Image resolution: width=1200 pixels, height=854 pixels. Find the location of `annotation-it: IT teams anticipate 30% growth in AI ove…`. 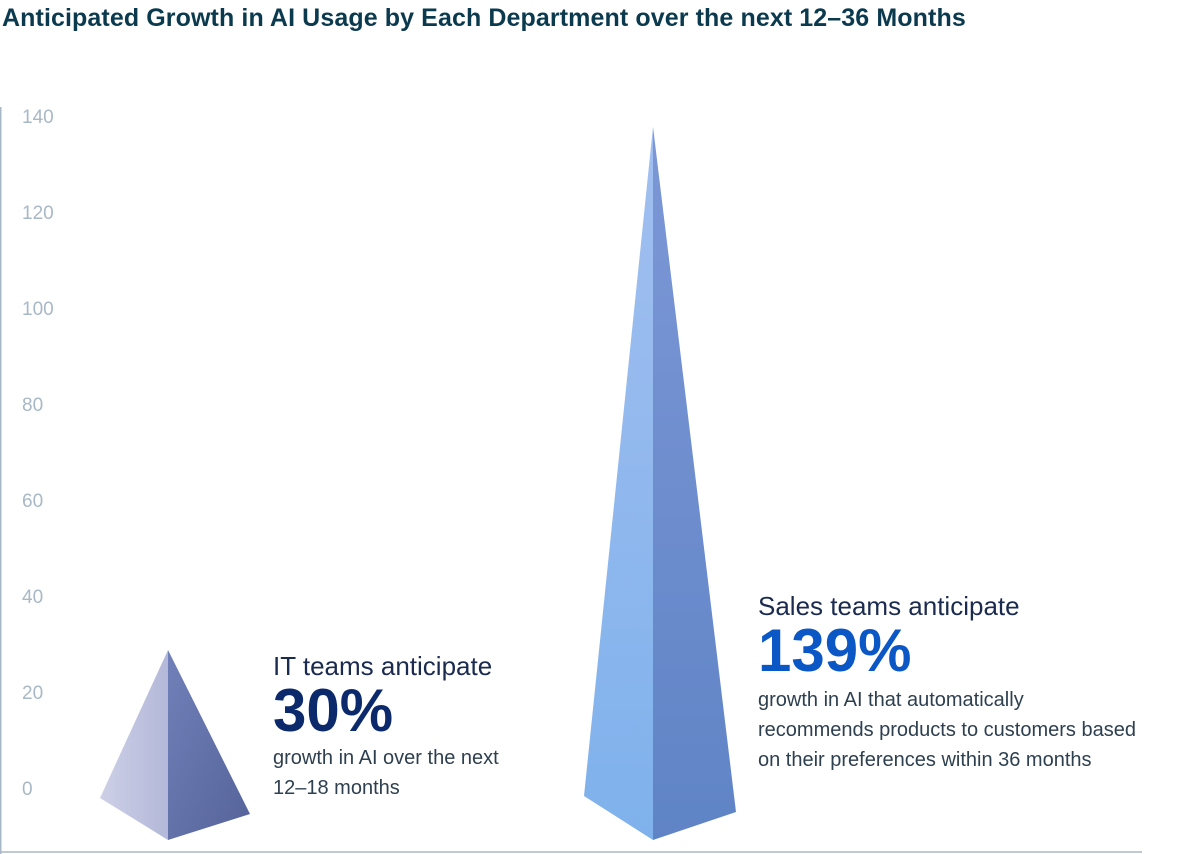

annotation-it: IT teams anticipate 30% growth in AI ove… is located at coordinates (403, 727).